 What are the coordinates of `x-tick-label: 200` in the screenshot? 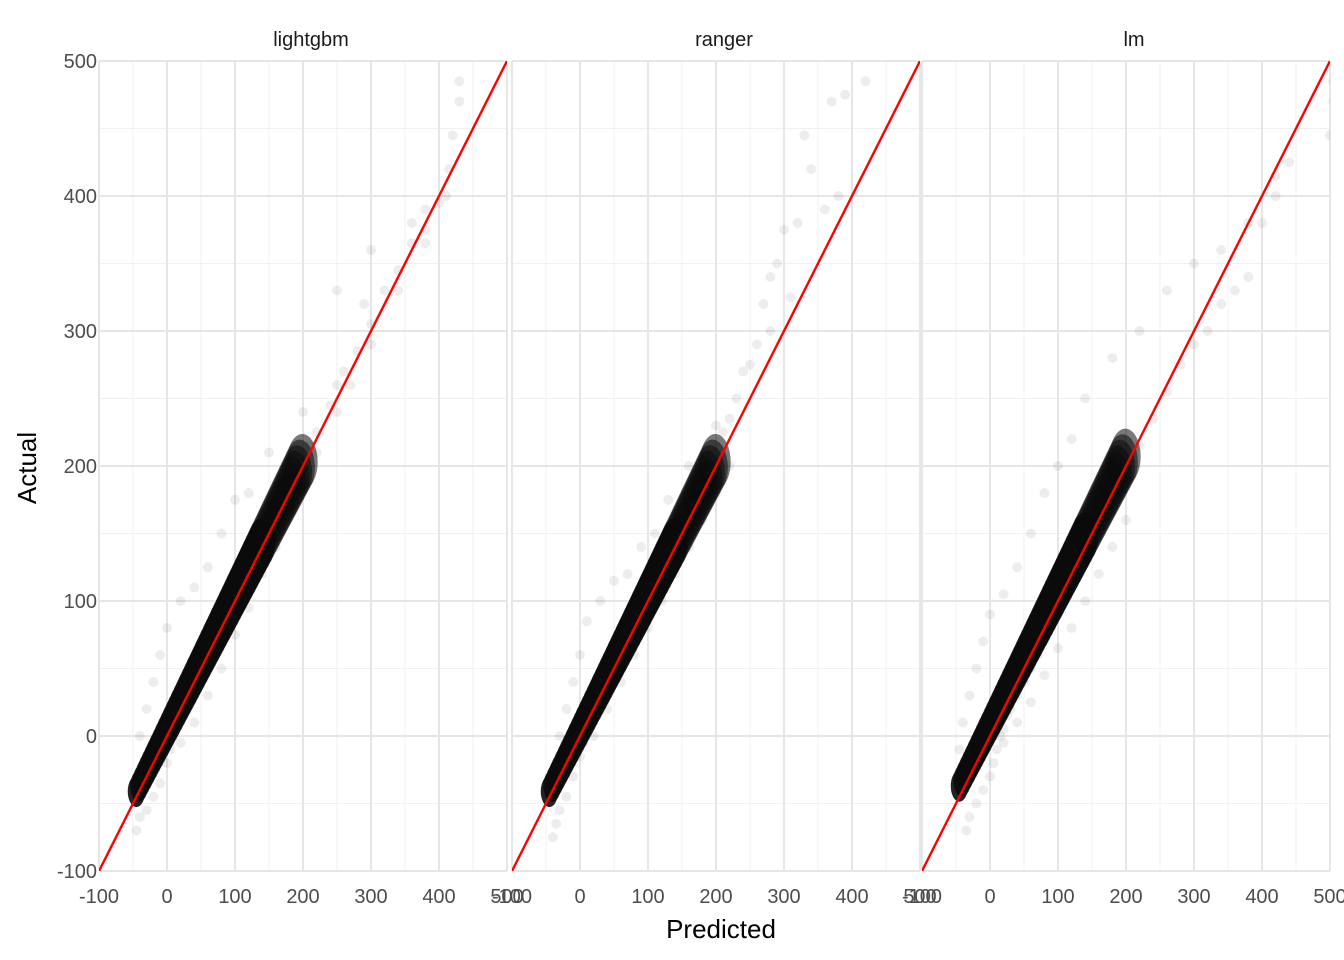 It's located at (1125, 897).